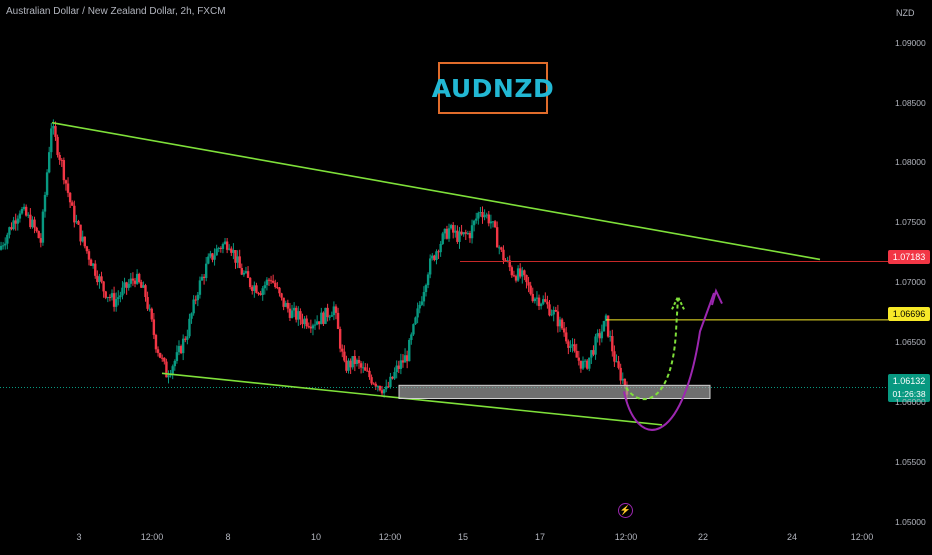 The height and width of the screenshot is (555, 932). What do you see at coordinates (79, 537) in the screenshot?
I see `time-axis-label: 3` at bounding box center [79, 537].